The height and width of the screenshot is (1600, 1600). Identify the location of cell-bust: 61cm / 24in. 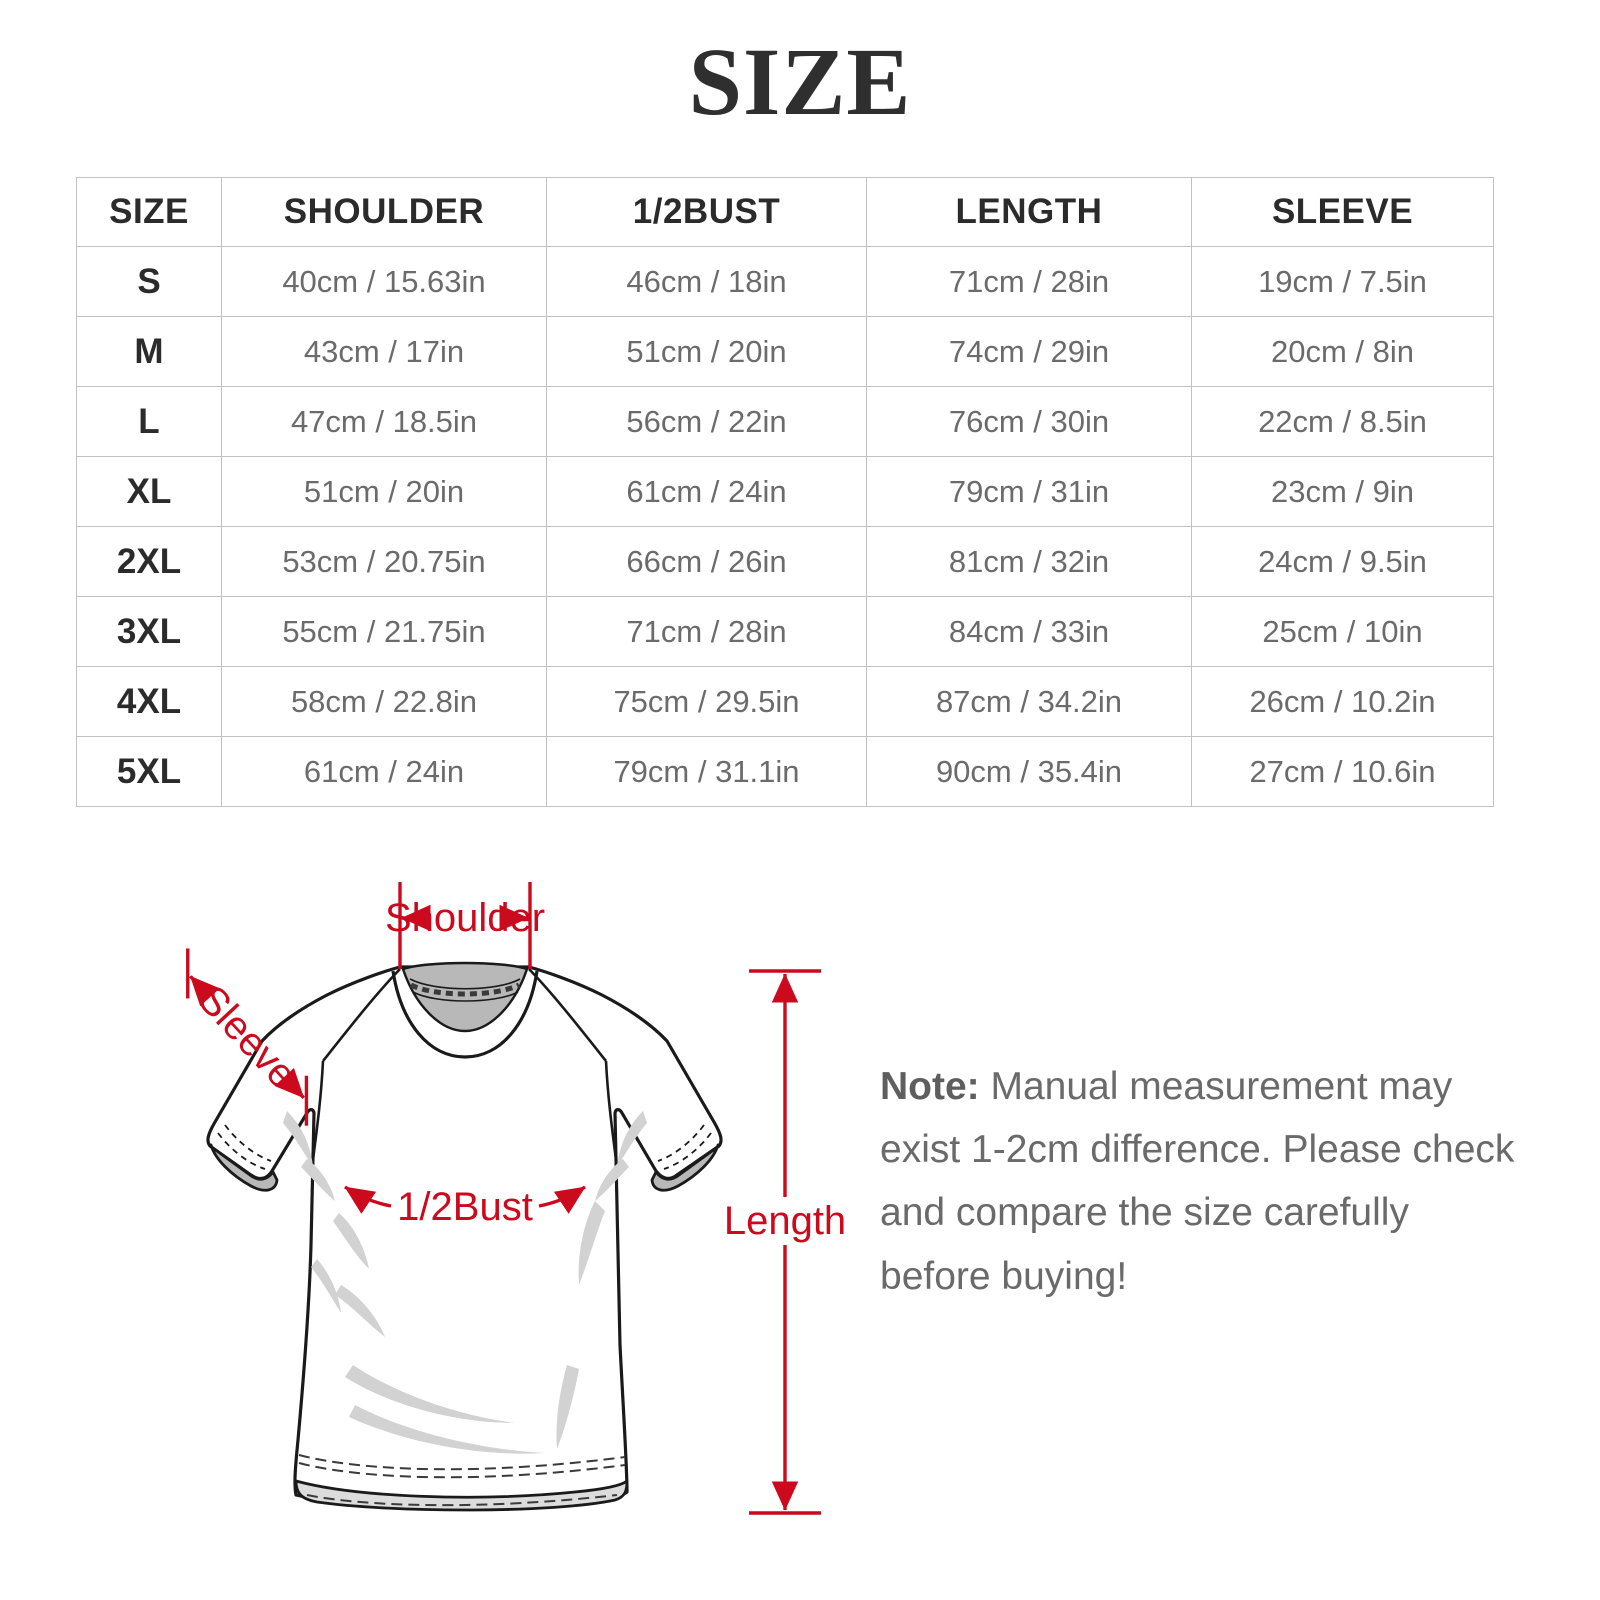
(706, 491).